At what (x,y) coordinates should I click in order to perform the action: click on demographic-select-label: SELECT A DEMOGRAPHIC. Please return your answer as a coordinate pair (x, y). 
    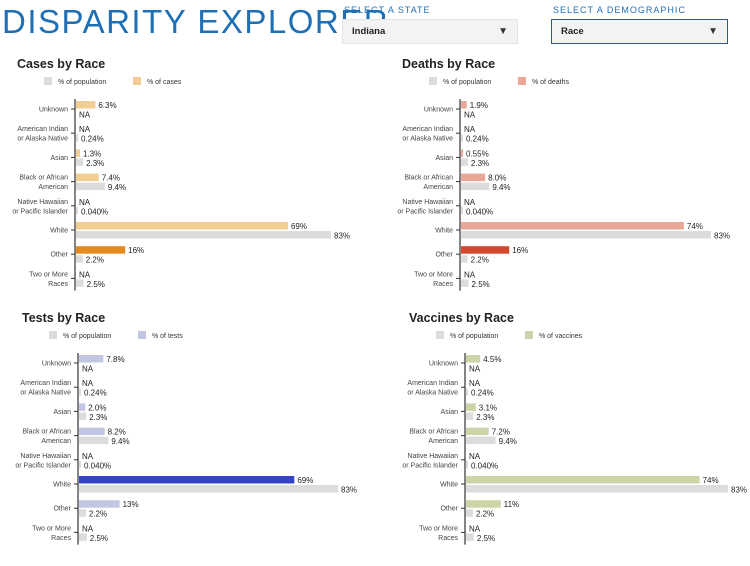
    Looking at the image, I should click on (619, 10).